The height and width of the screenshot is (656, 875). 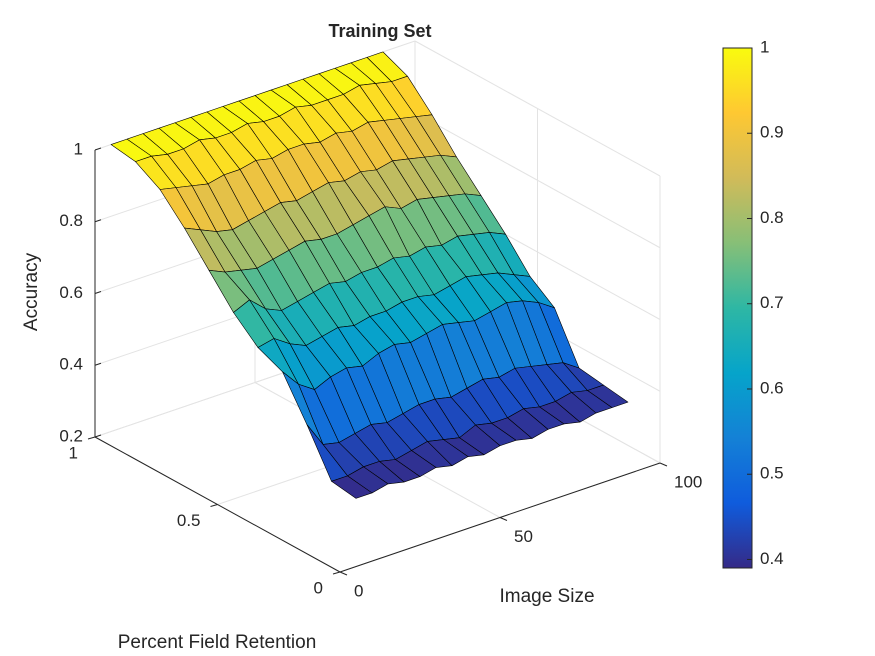 I want to click on colorbar-tick-label: 0.9, so click(x=772, y=132).